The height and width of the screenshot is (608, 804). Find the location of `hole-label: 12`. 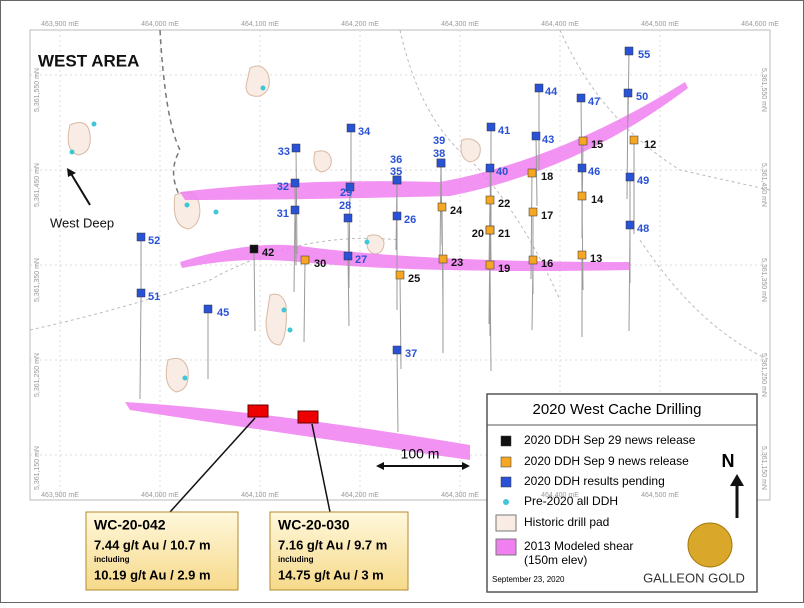

hole-label: 12 is located at coordinates (650, 145).